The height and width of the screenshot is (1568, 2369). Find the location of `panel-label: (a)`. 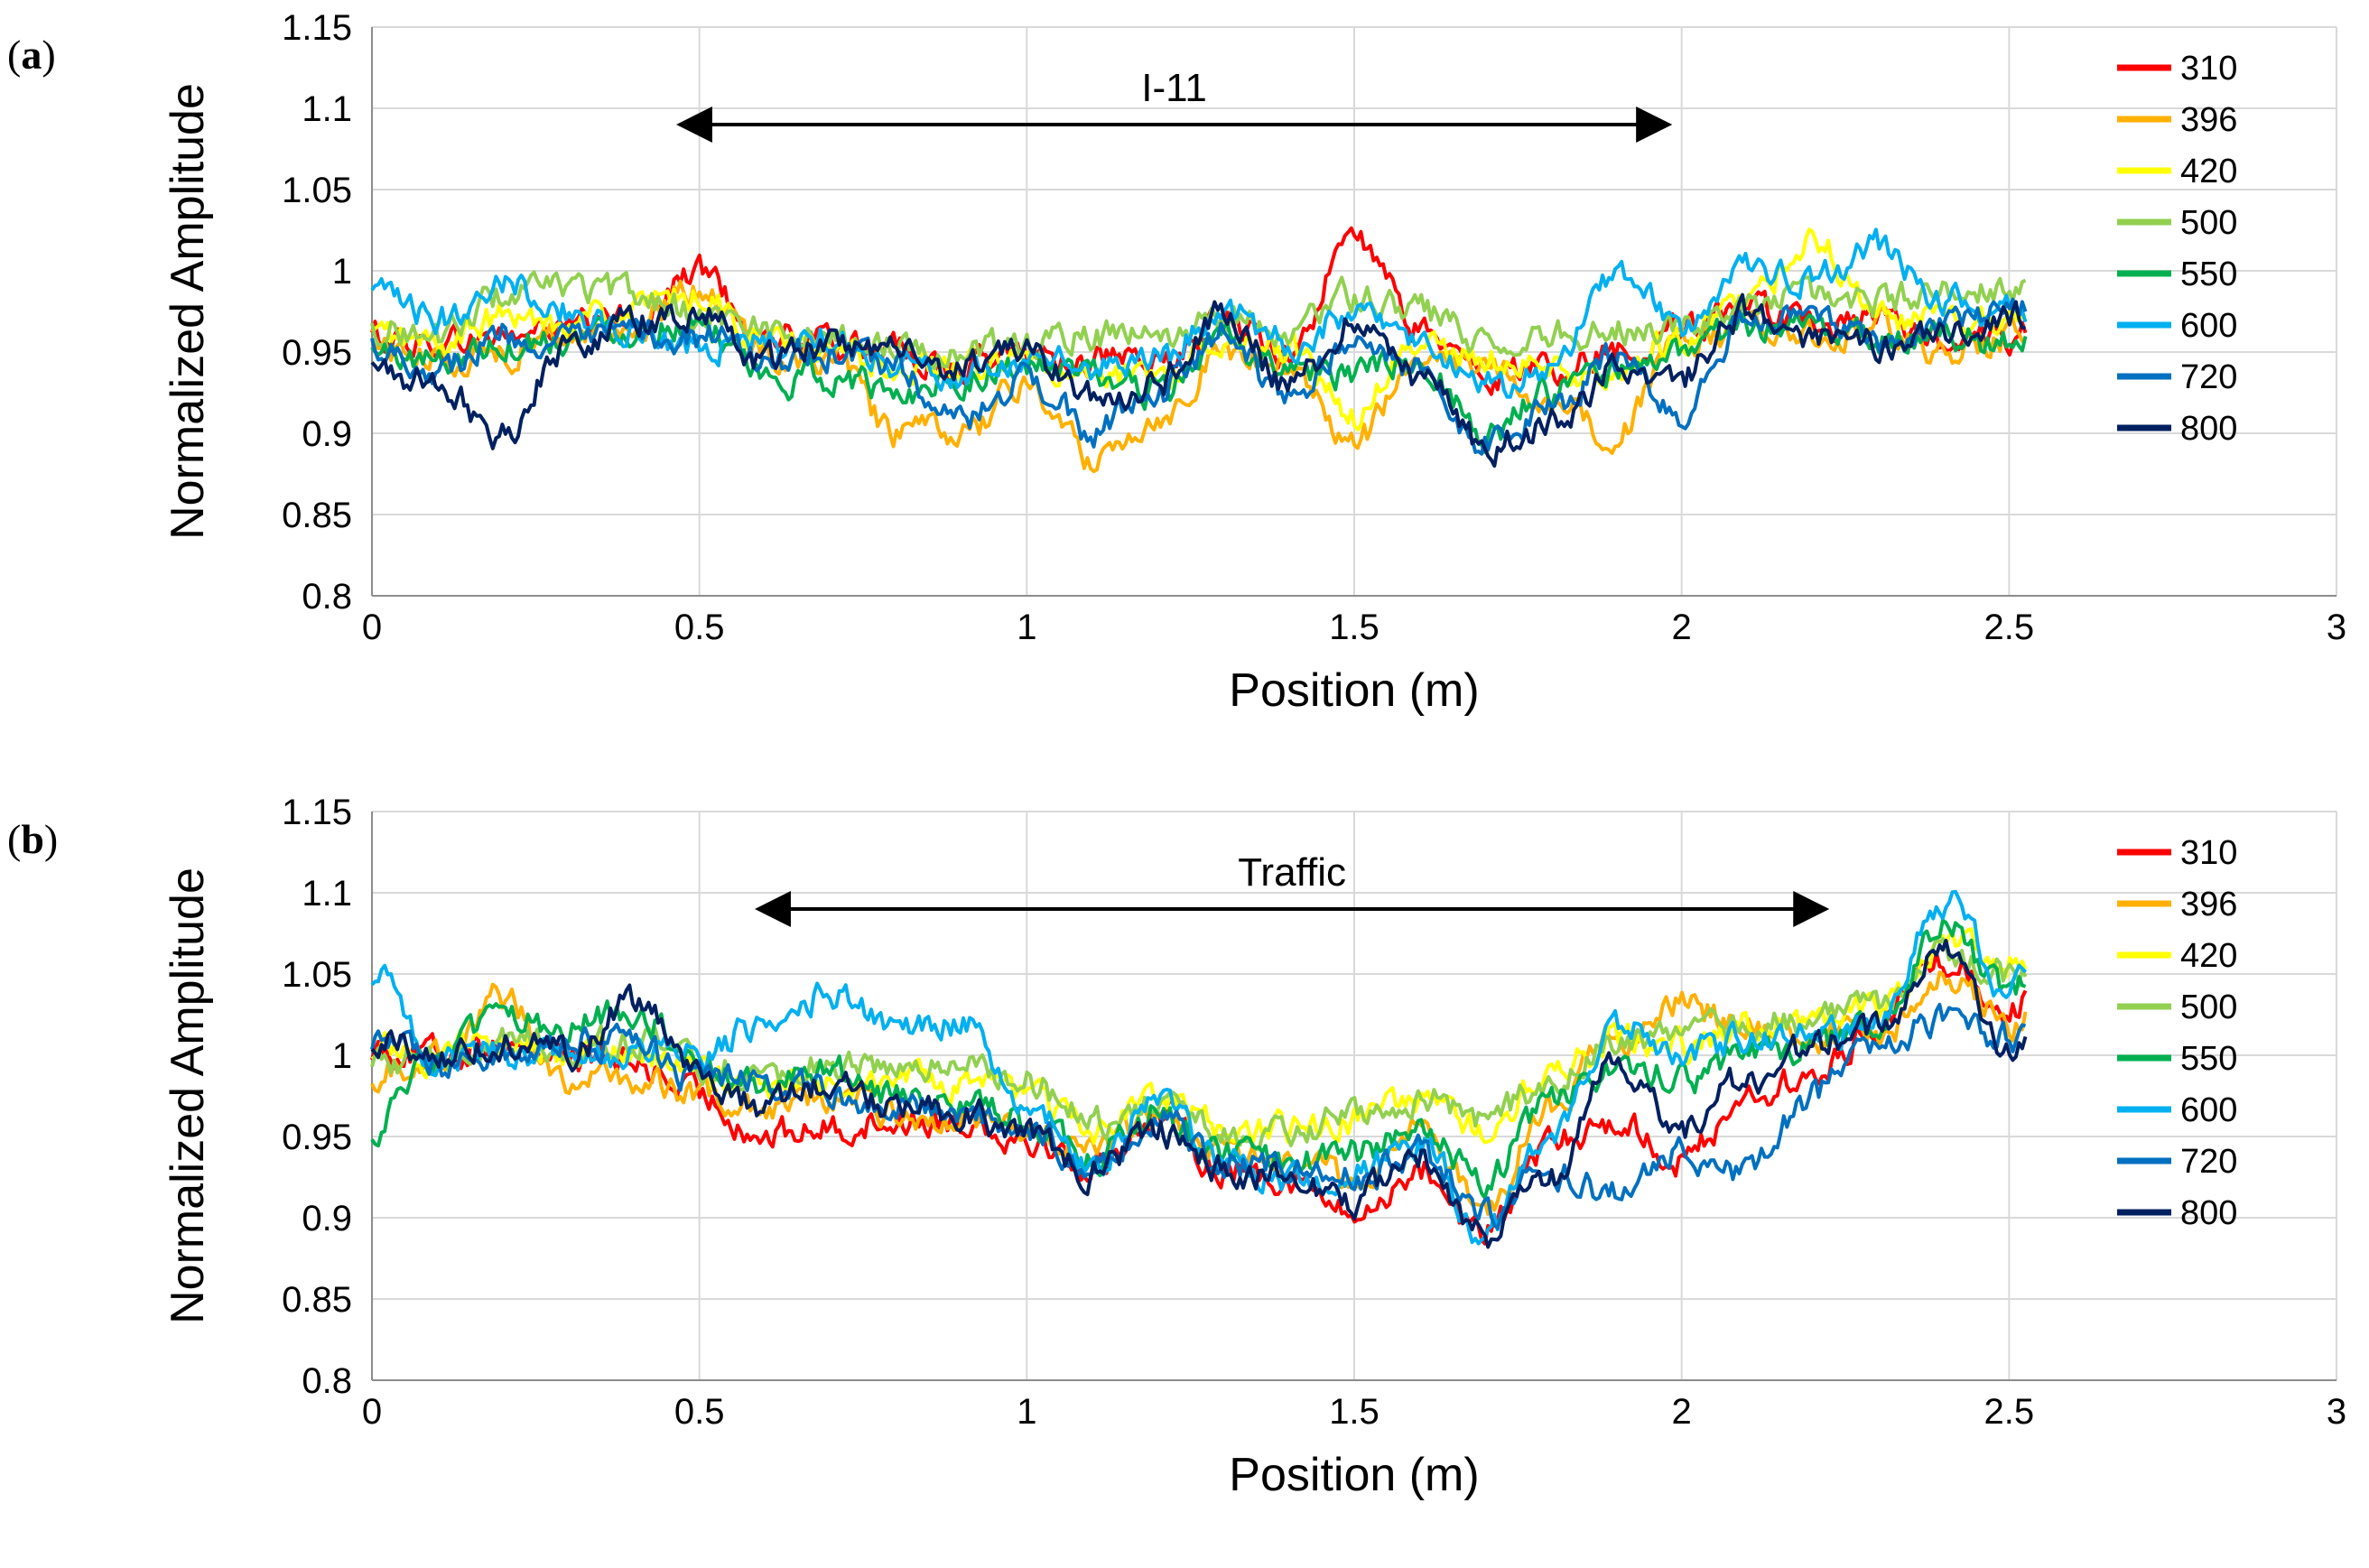

panel-label: (a) is located at coordinates (32, 55).